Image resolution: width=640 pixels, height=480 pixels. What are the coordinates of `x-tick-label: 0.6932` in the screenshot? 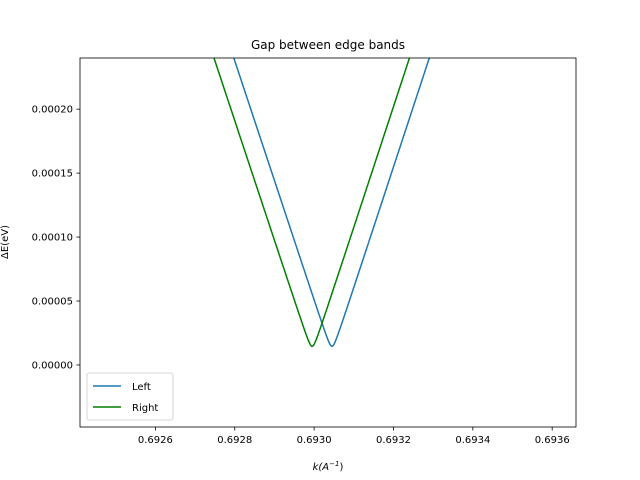 It's located at (393, 440).